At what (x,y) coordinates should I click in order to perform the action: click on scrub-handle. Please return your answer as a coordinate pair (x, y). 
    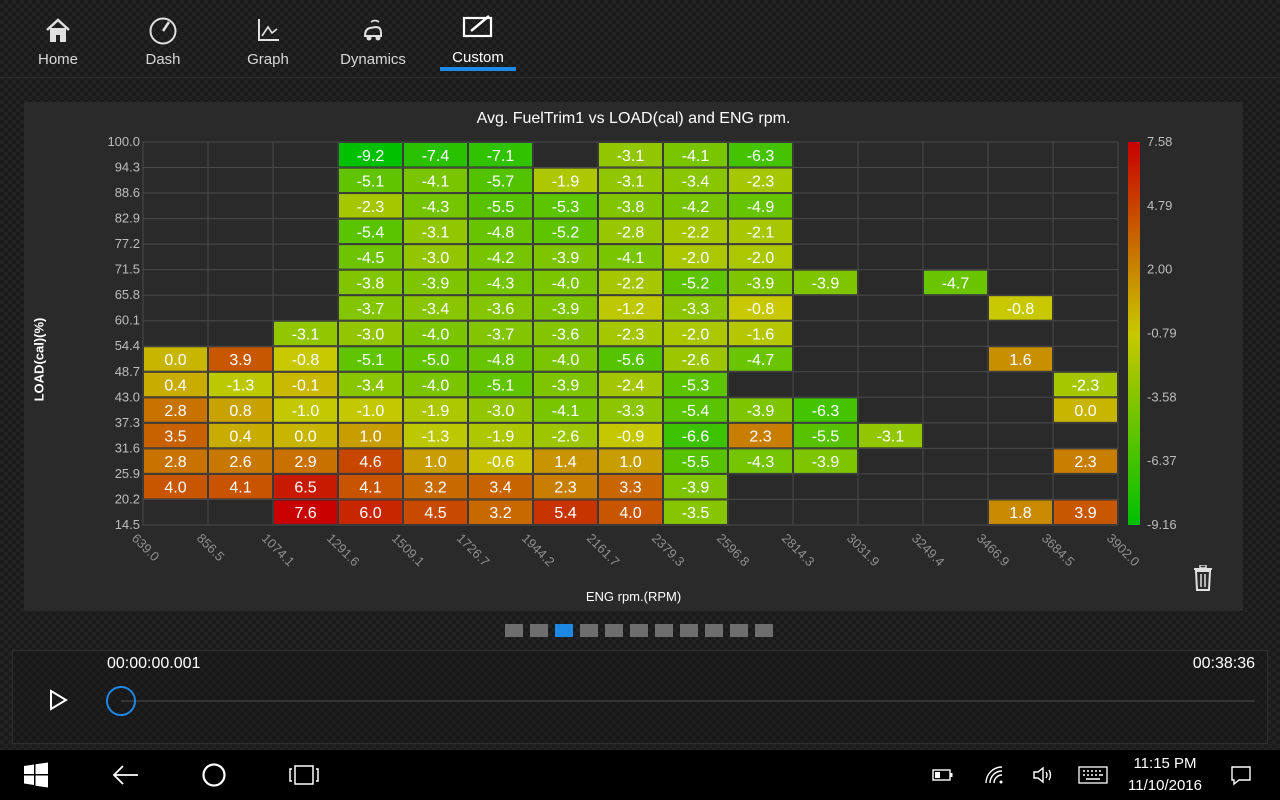
    Looking at the image, I should click on (121, 701).